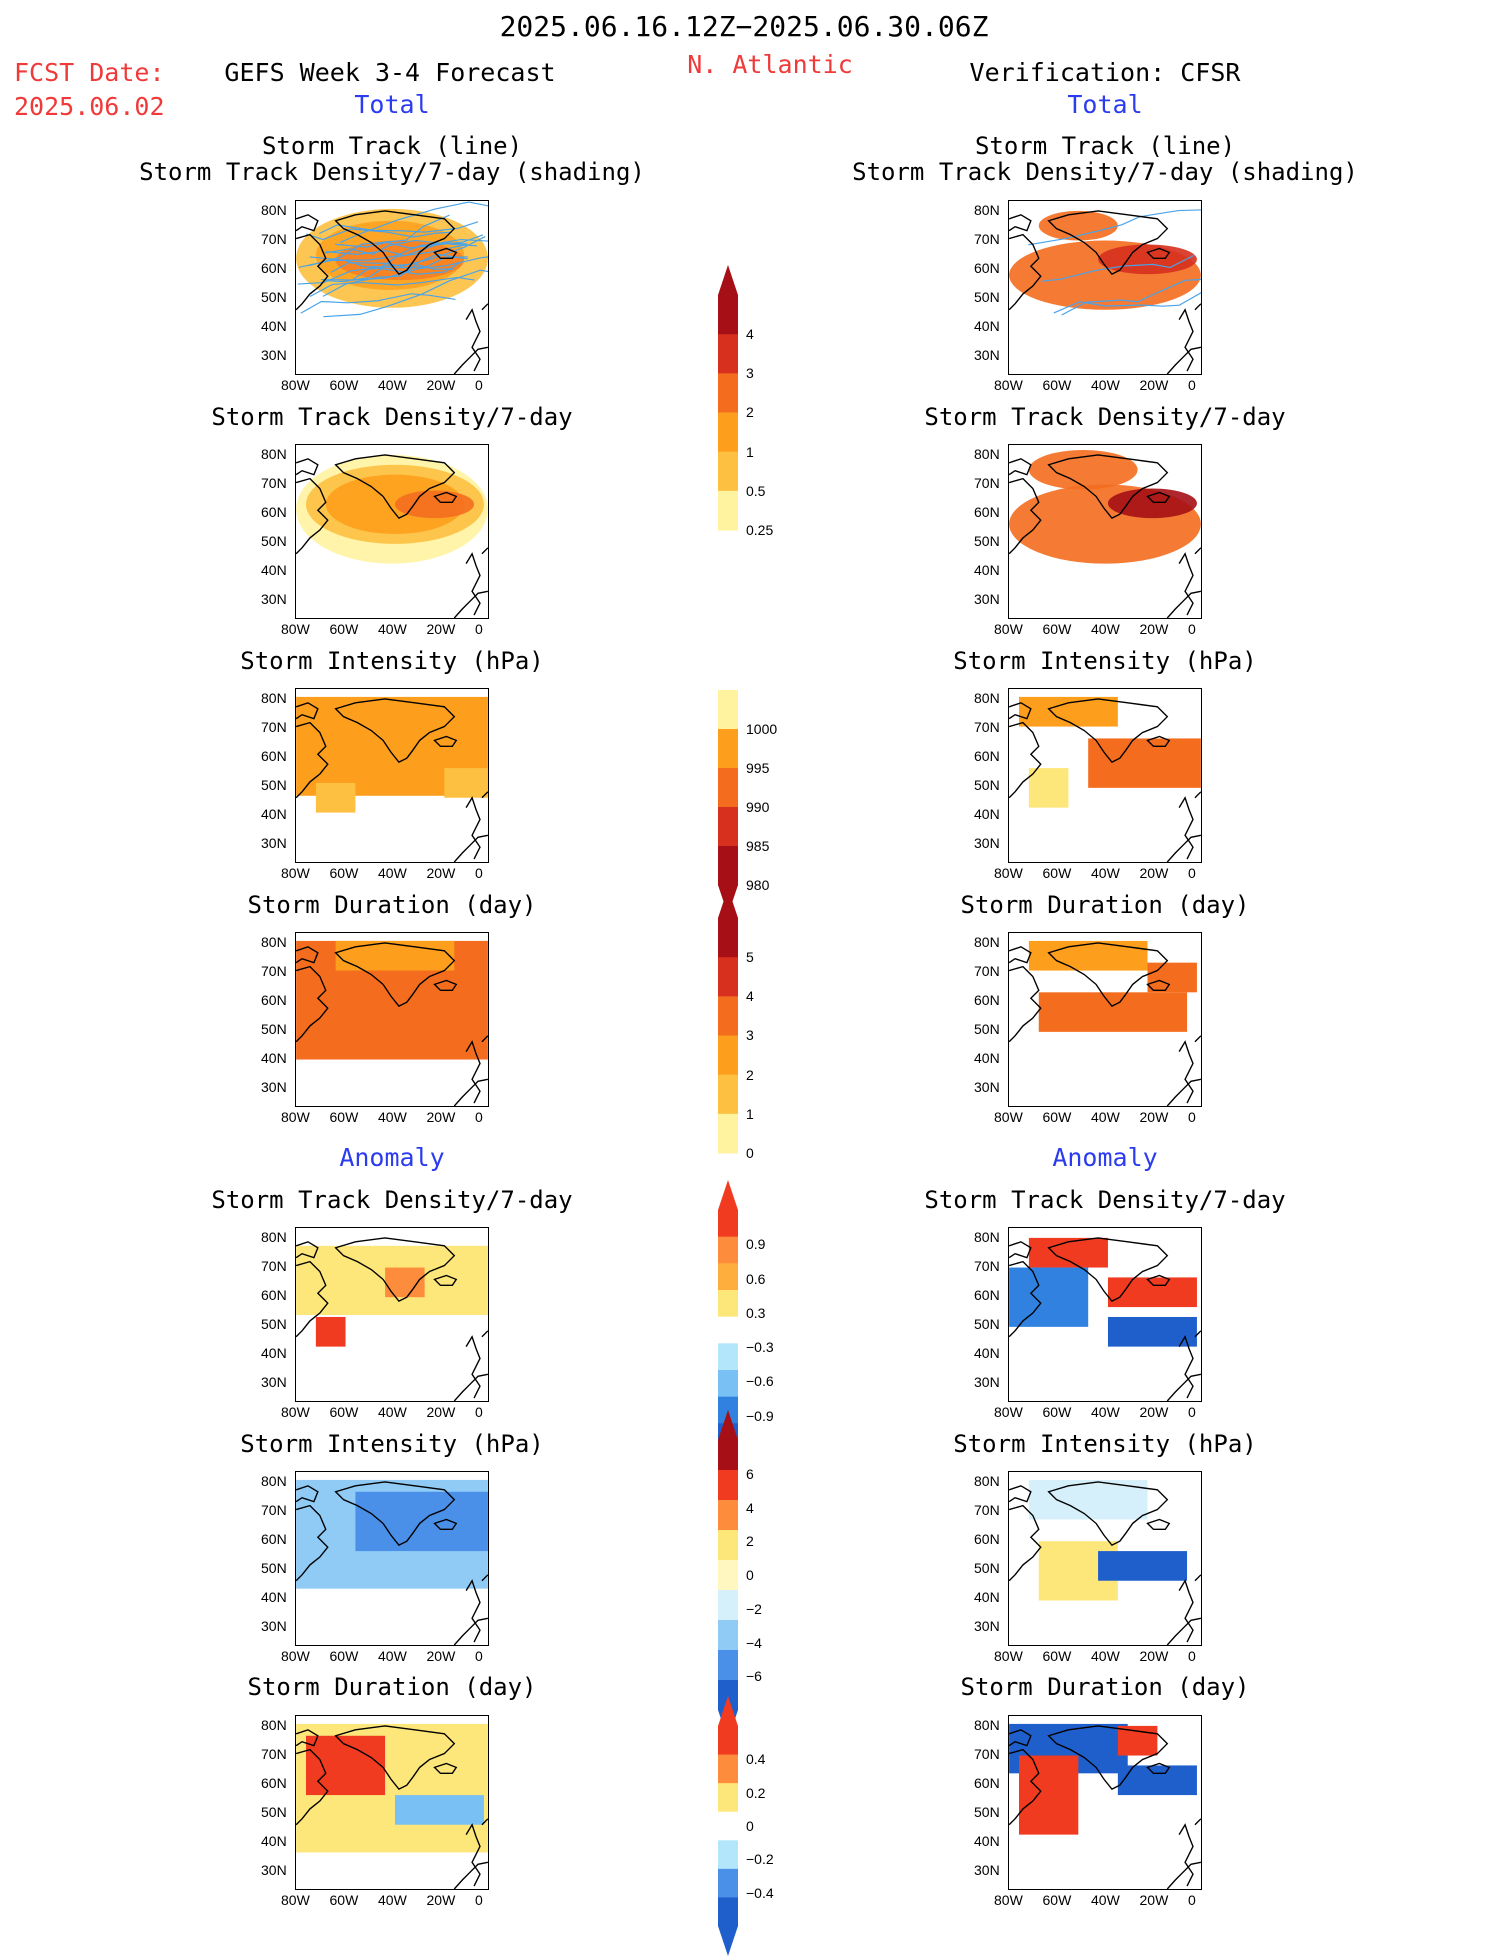  What do you see at coordinates (1105, 1687) in the screenshot?
I see `title-duration-anom-right: Storm Duration (day)` at bounding box center [1105, 1687].